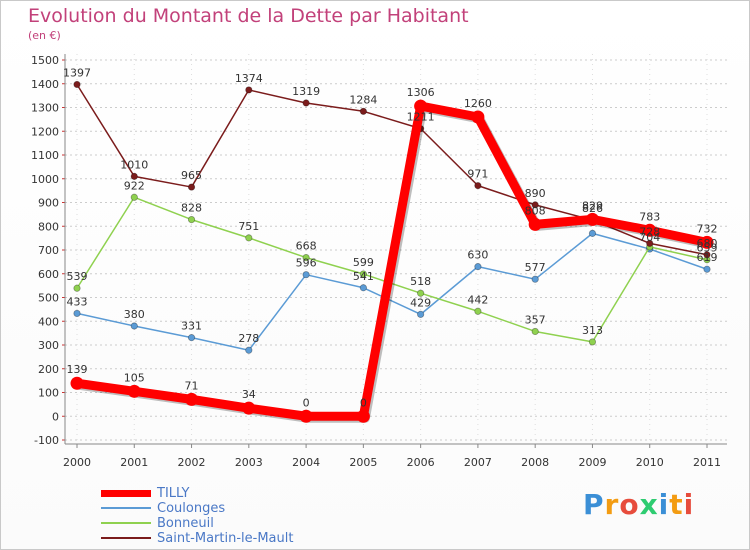 The height and width of the screenshot is (550, 750). What do you see at coordinates (535, 319) in the screenshot?
I see `data-label-bonneuil: 357` at bounding box center [535, 319].